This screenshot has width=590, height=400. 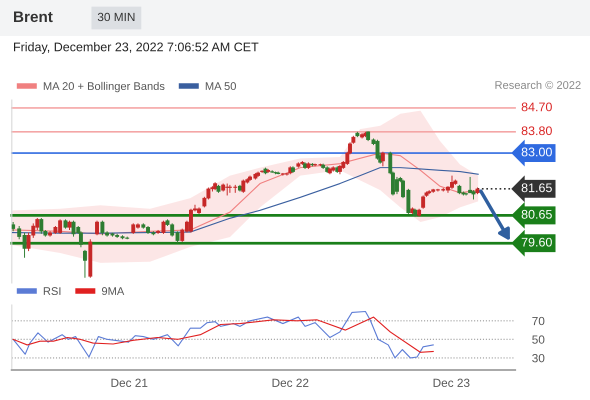 What do you see at coordinates (52, 291) in the screenshot?
I see `legend-label: RSI` at bounding box center [52, 291].